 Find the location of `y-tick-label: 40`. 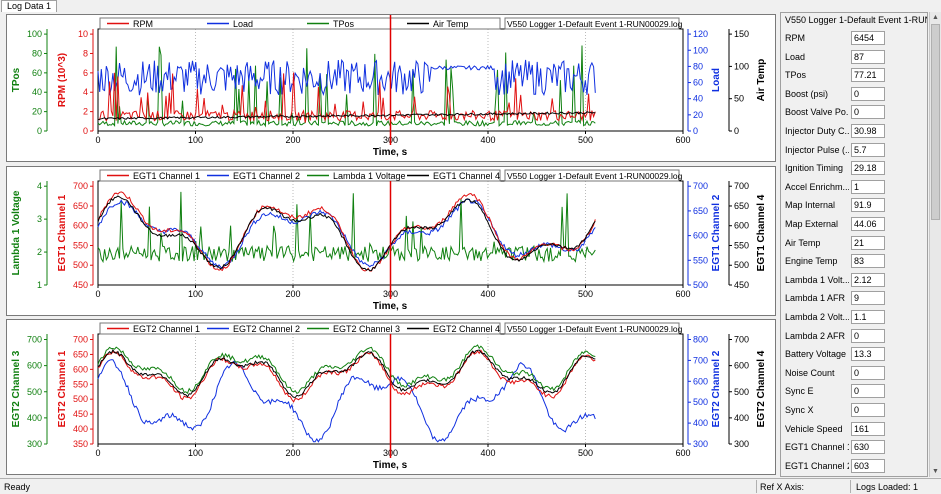

y-tick-label: 40 is located at coordinates (698, 99).